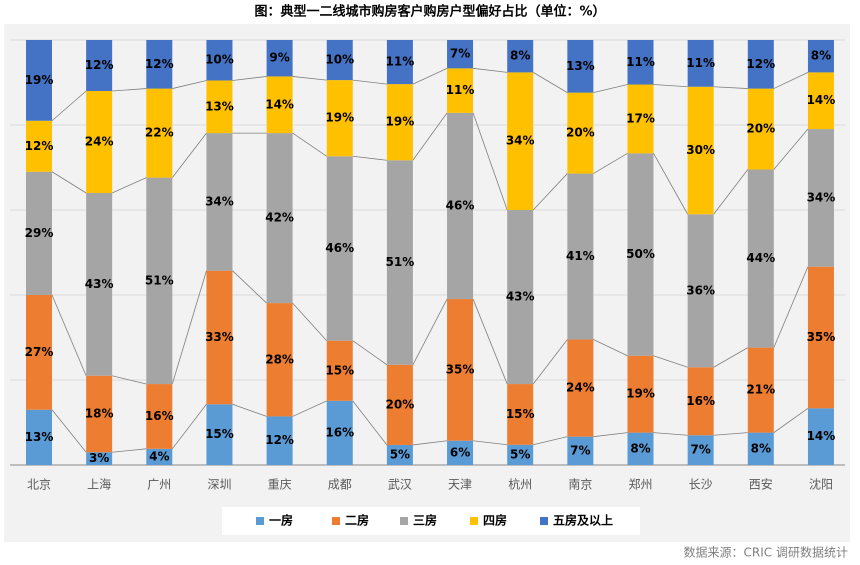 The height and width of the screenshot is (565, 860). I want to click on legend-box, so click(431, 521).